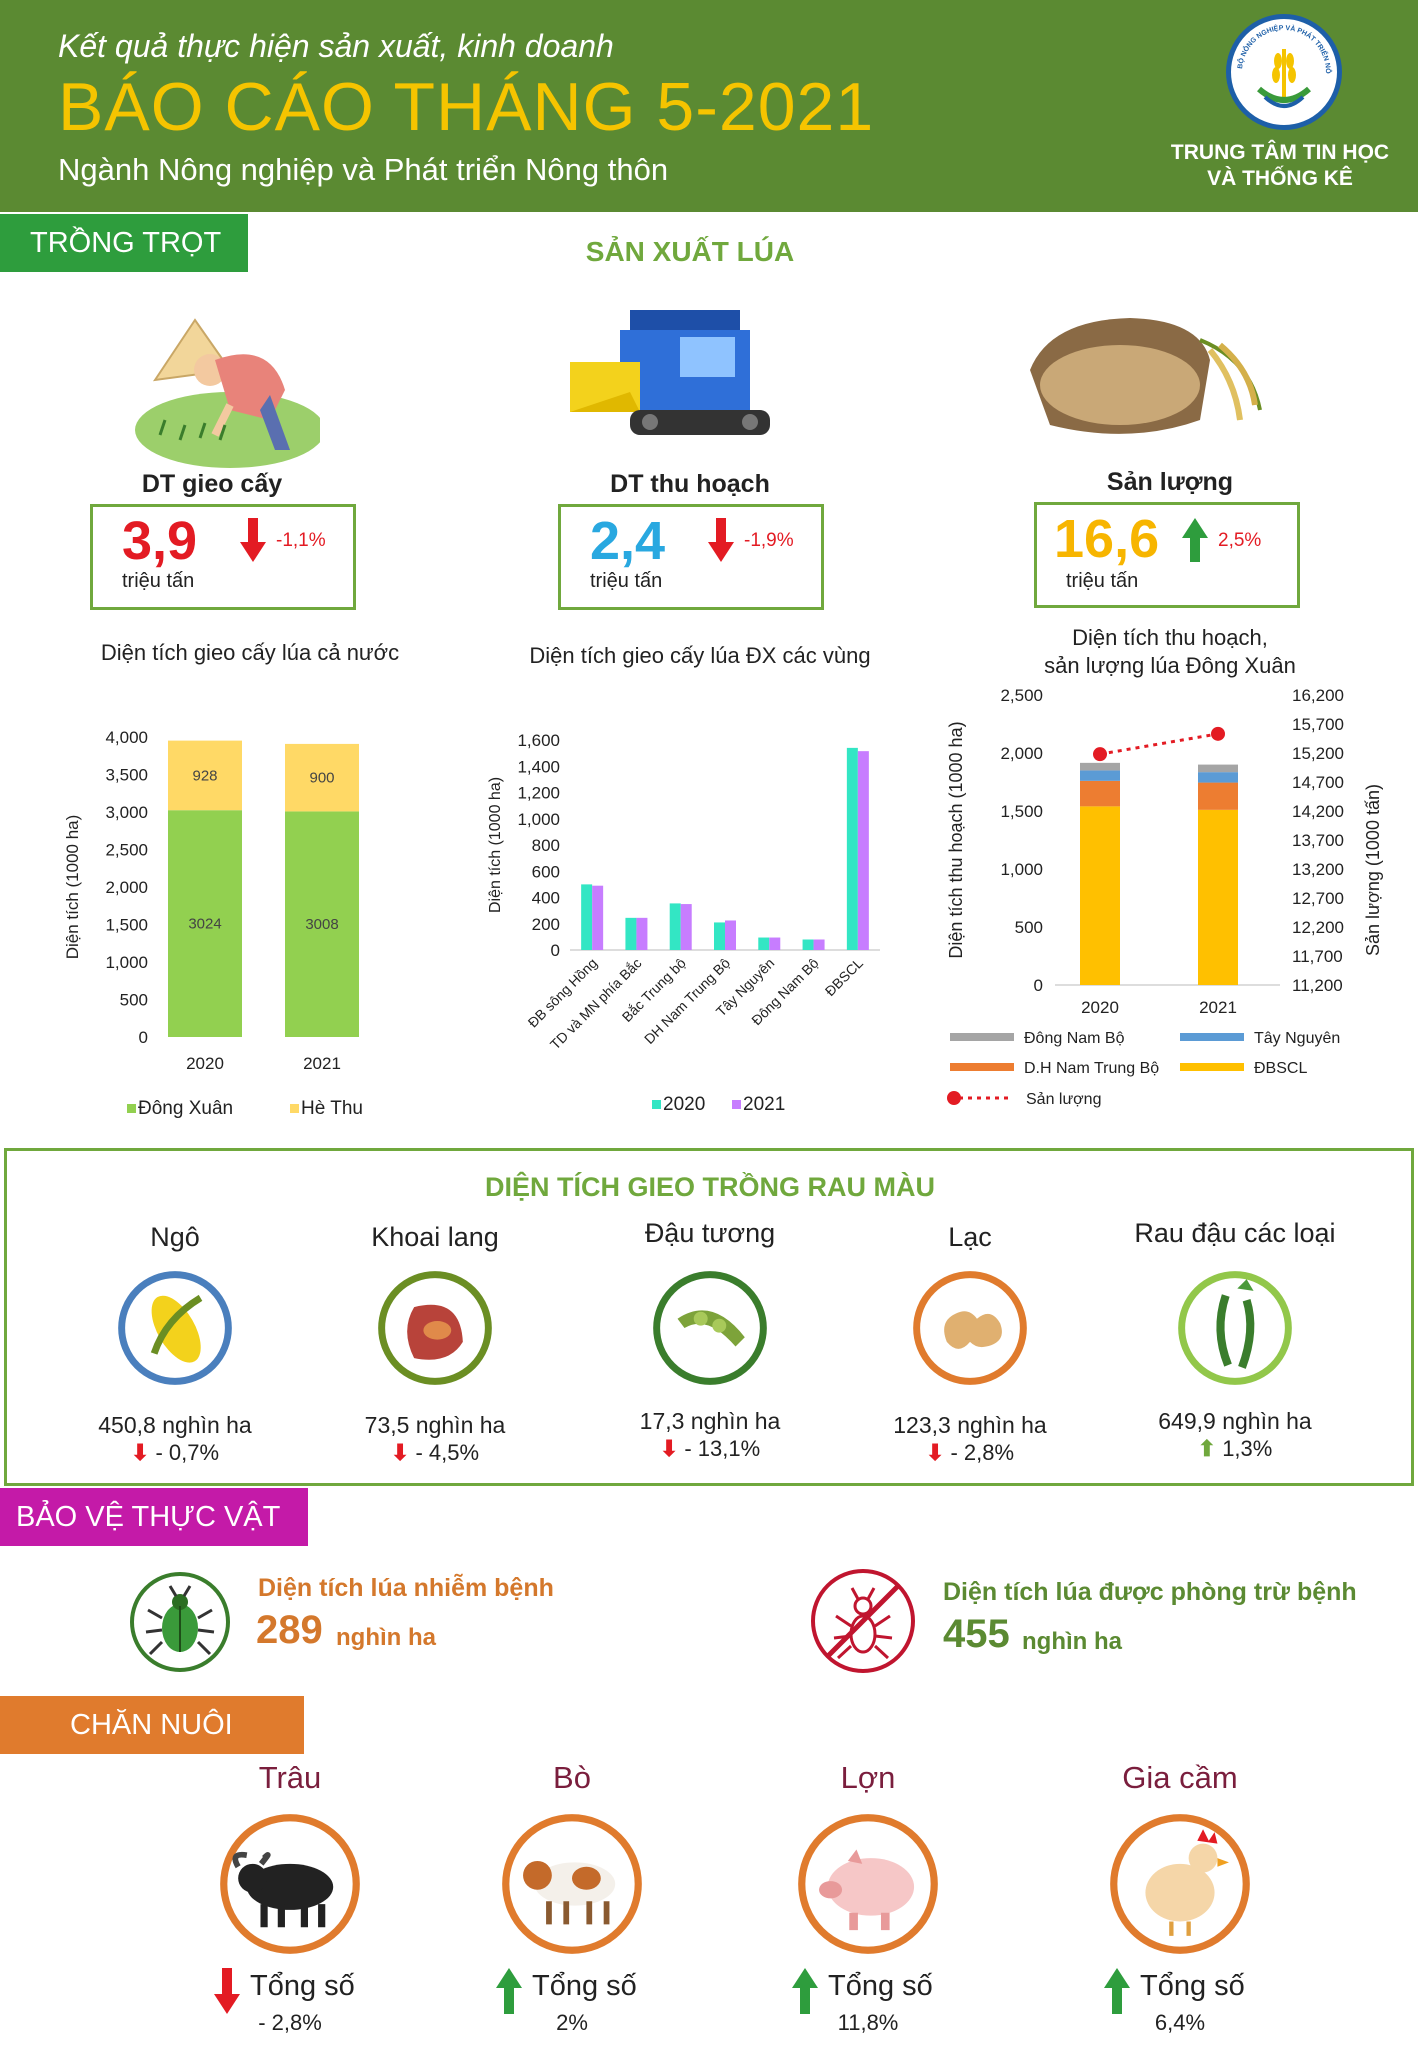 This screenshot has height=2048, width=1418. I want to click on vegetable-name: Đậu tương, so click(710, 1233).